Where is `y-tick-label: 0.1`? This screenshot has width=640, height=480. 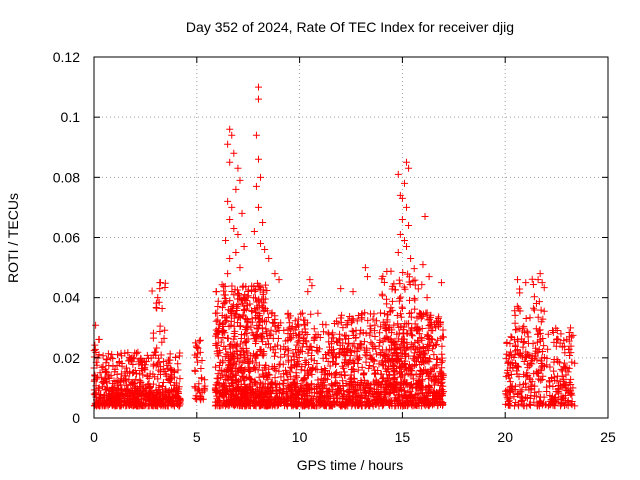 y-tick-label: 0.1 is located at coordinates (71, 117).